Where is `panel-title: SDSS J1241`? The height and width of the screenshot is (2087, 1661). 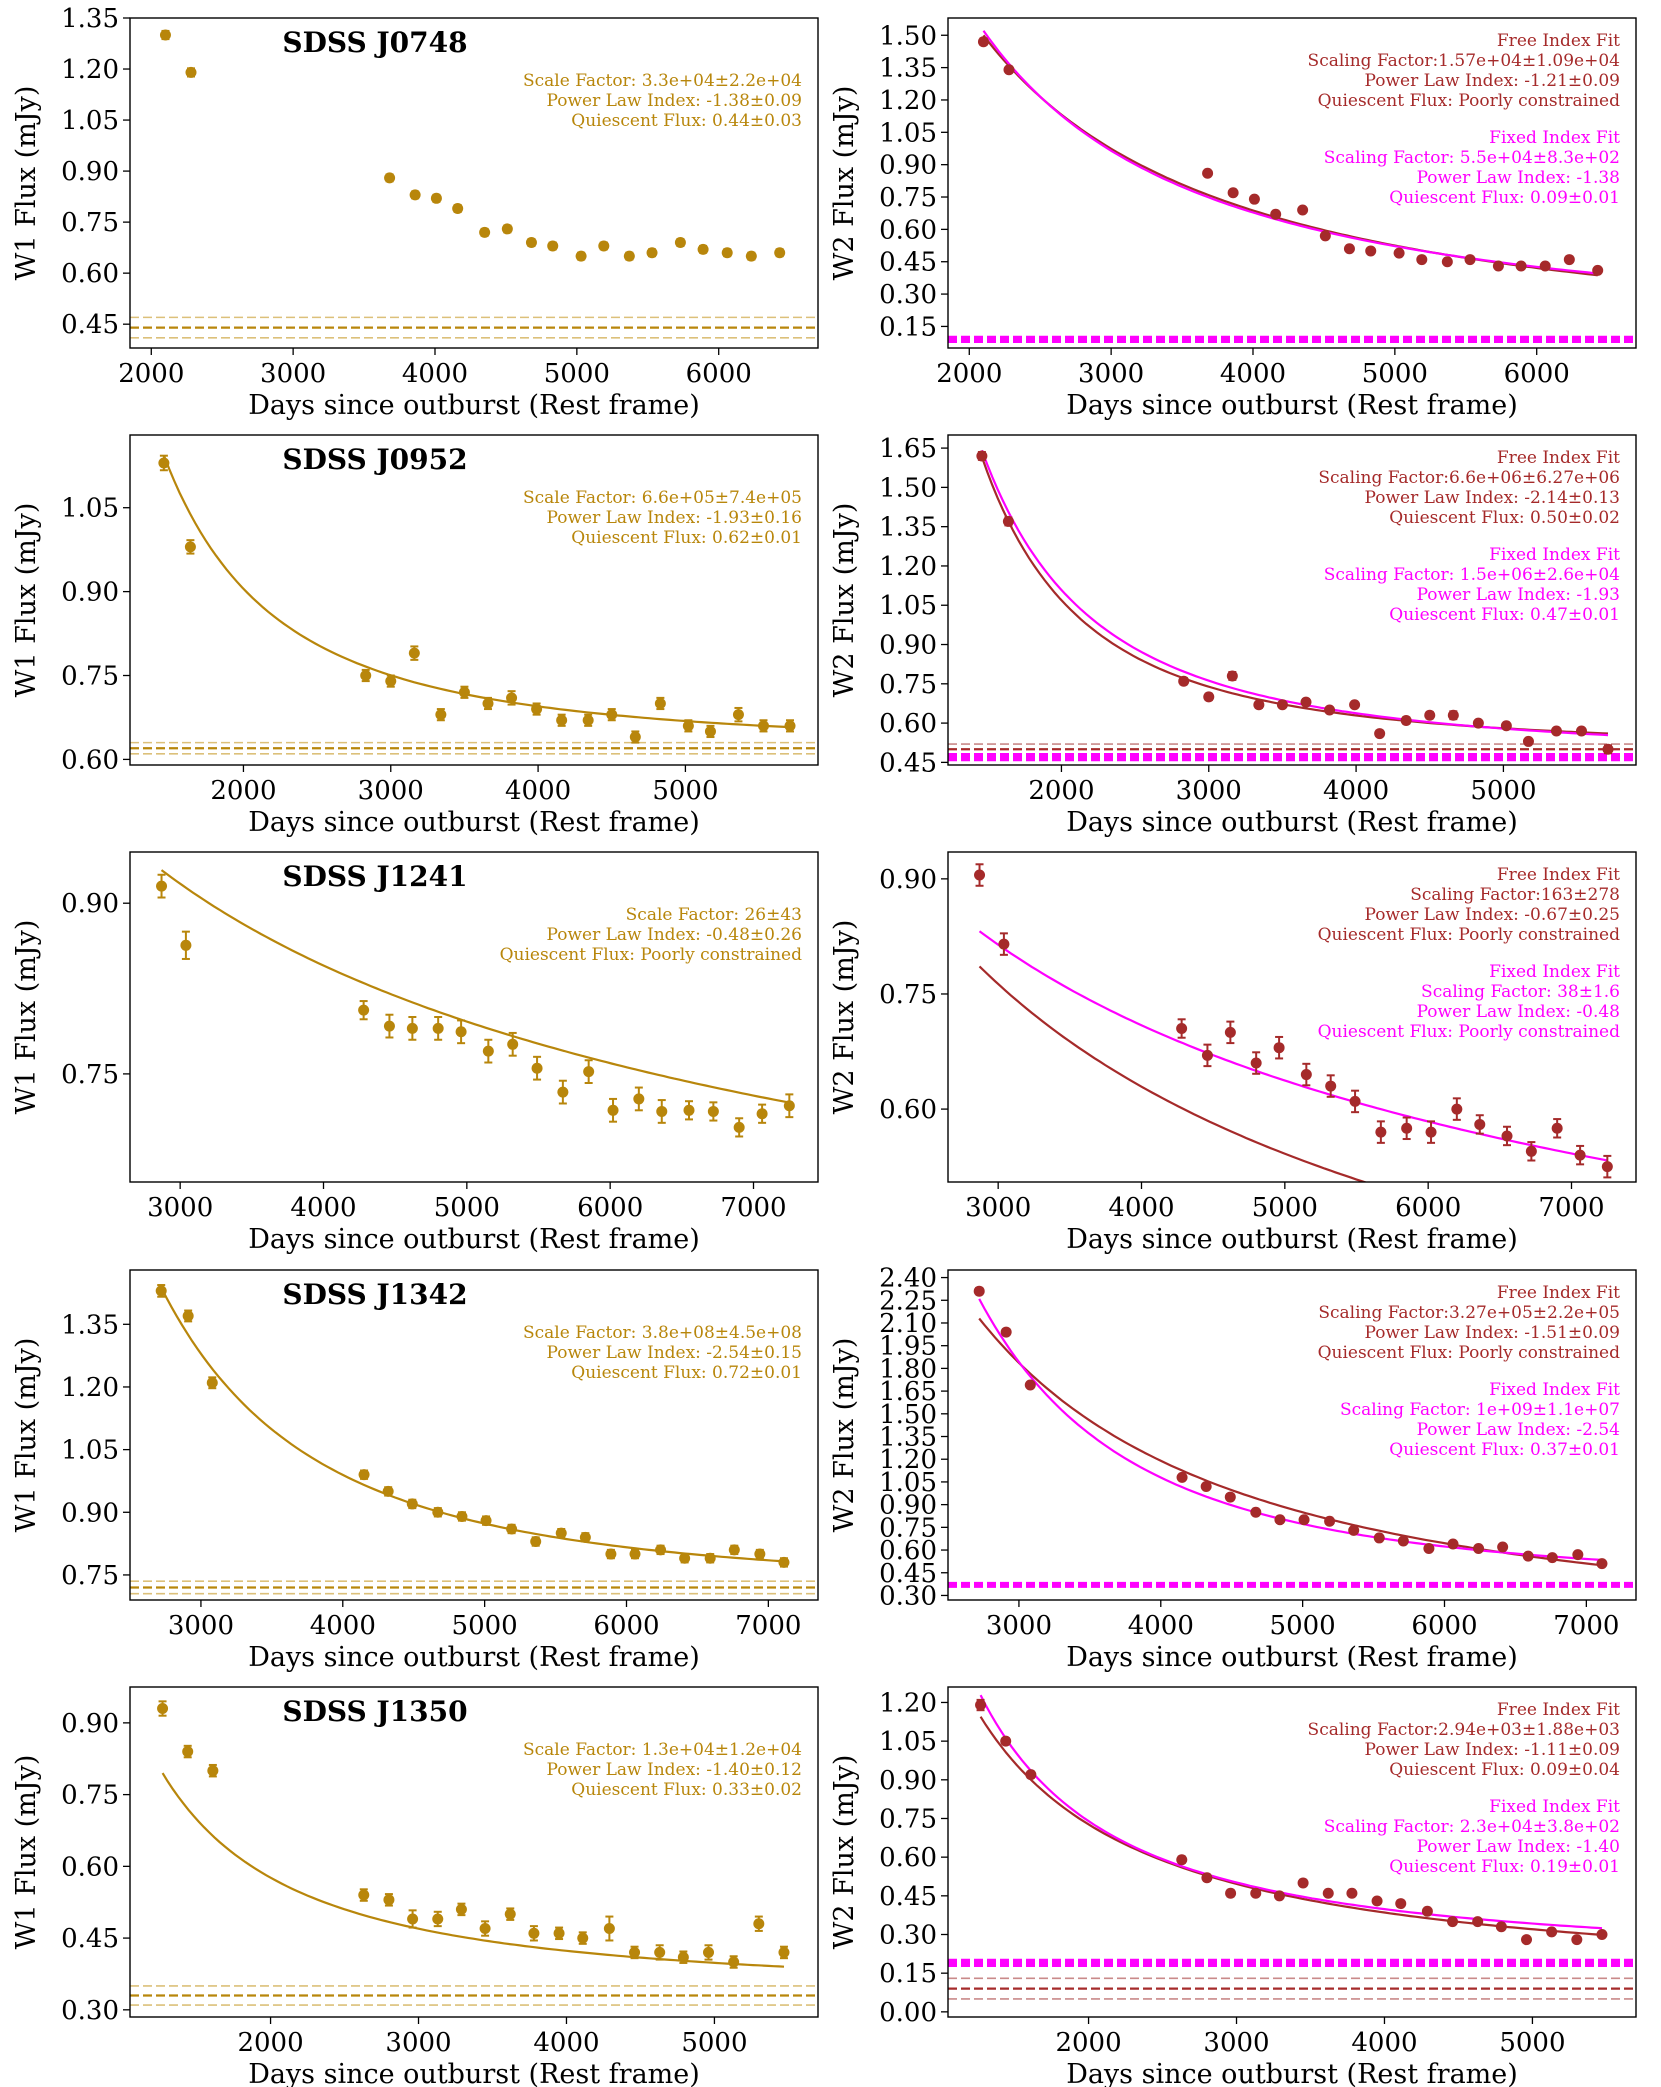
panel-title: SDSS J1241 is located at coordinates (374, 876).